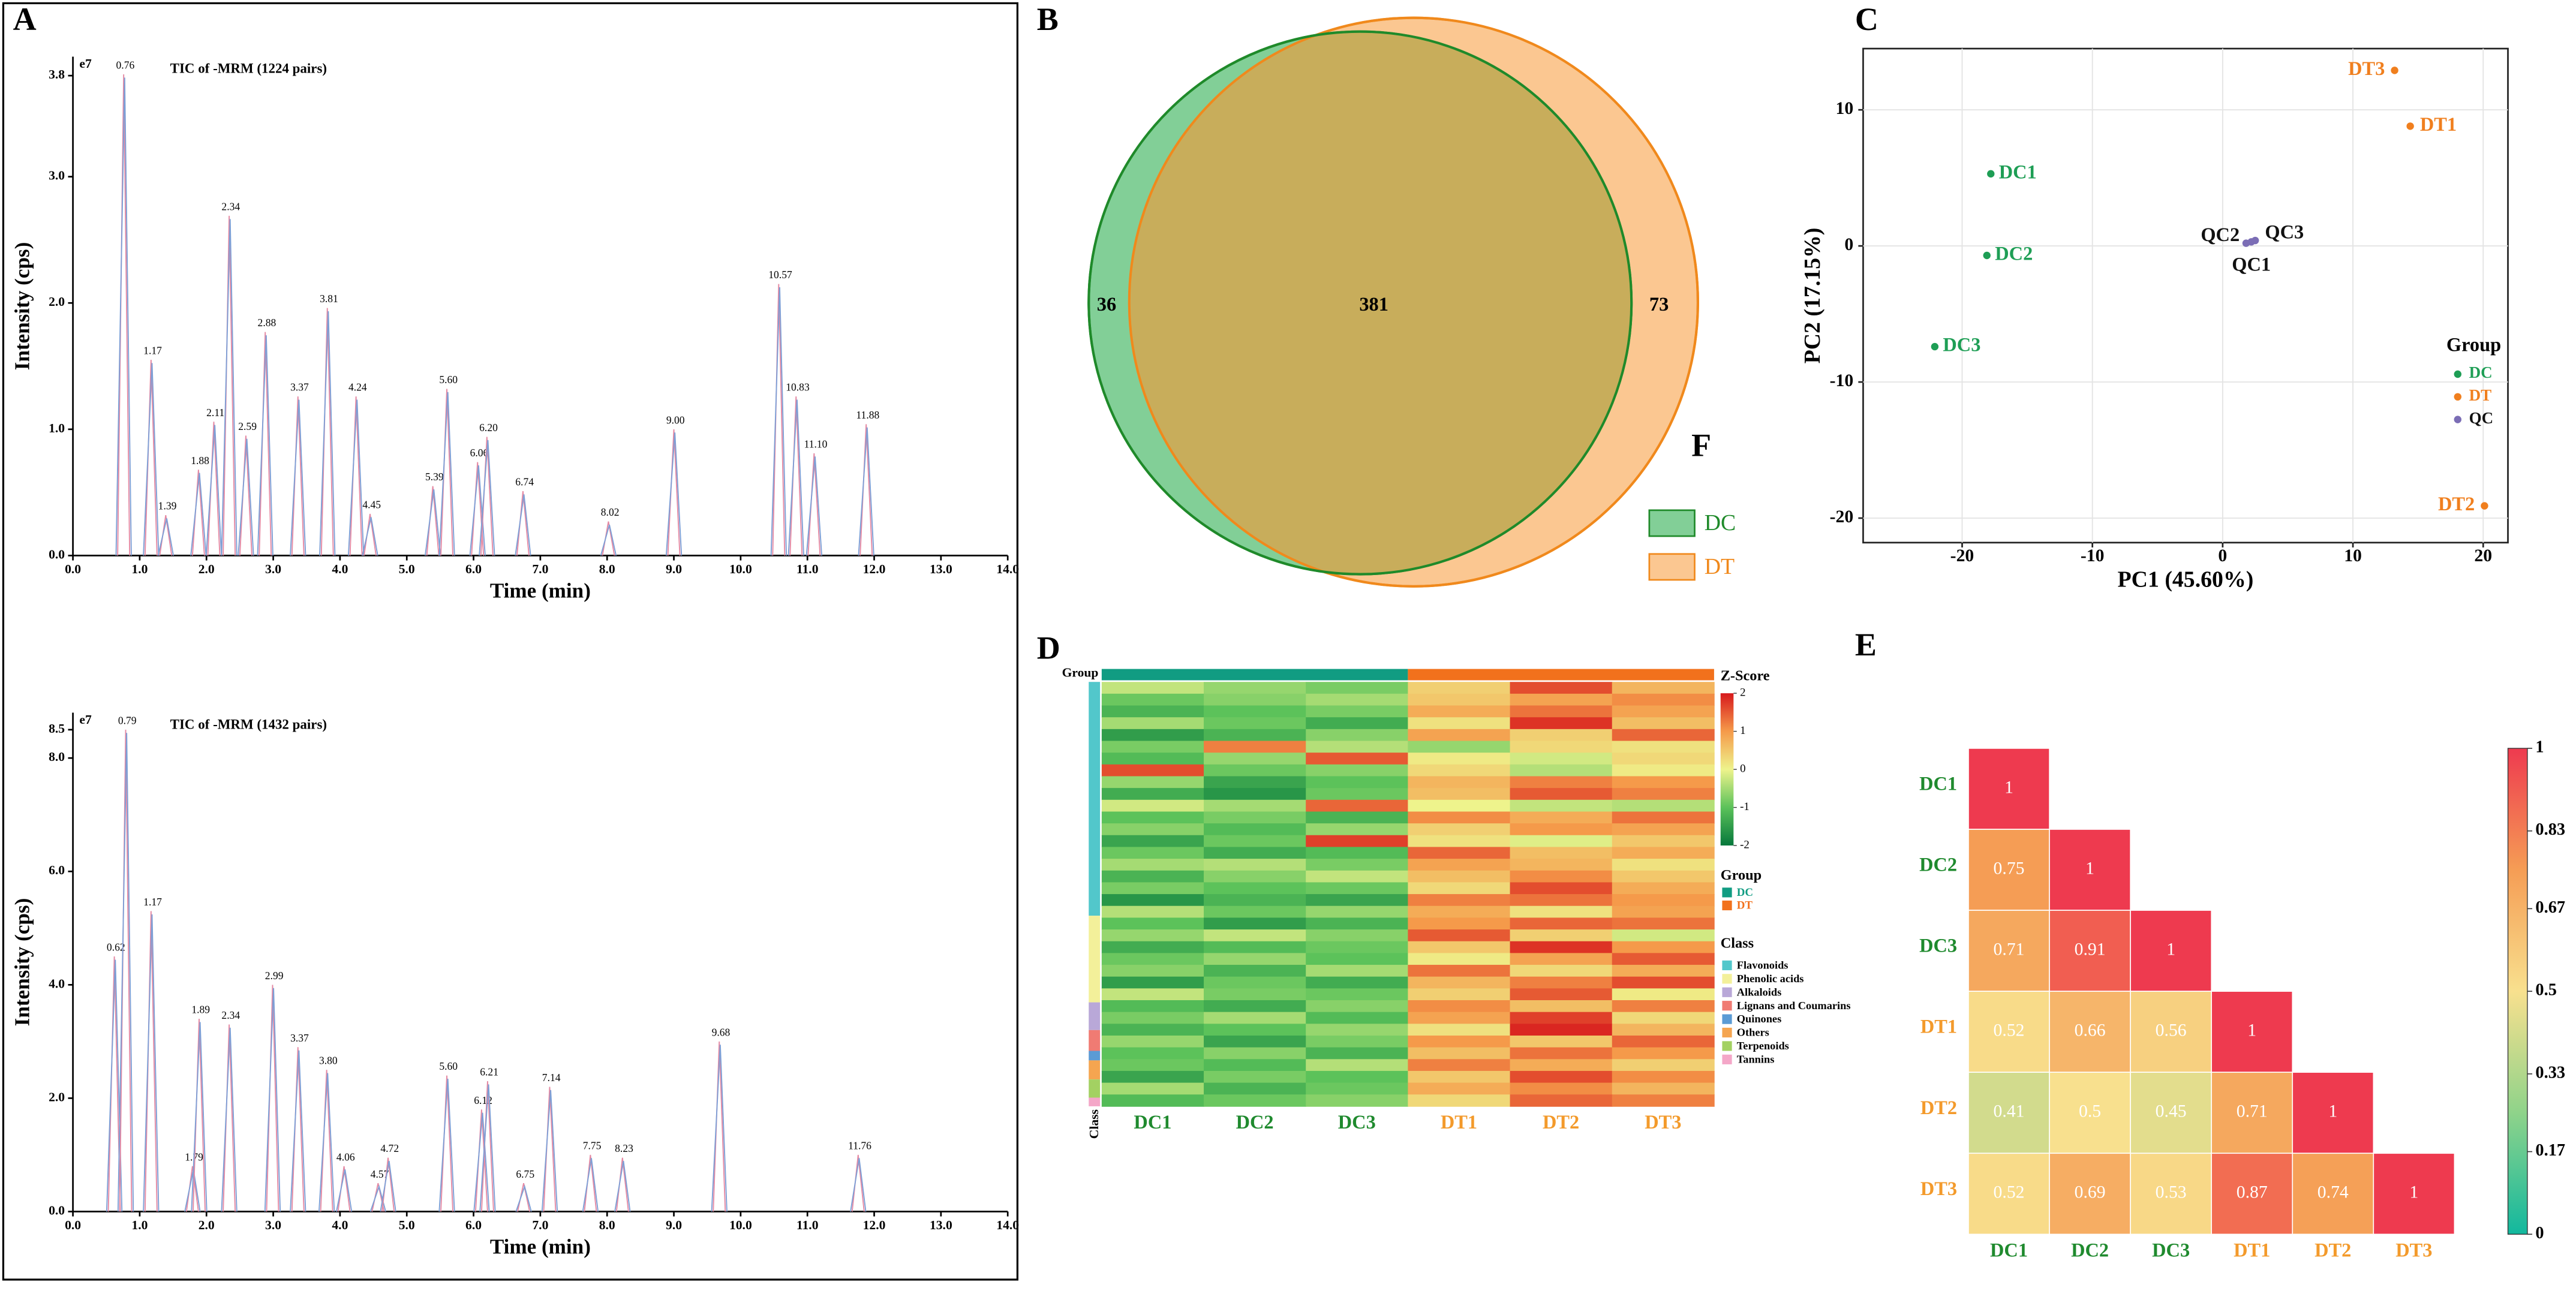 This screenshot has width=2576, height=1300. Describe the element at coordinates (798, 387) in the screenshot. I see `peak-label: 10.83` at that location.